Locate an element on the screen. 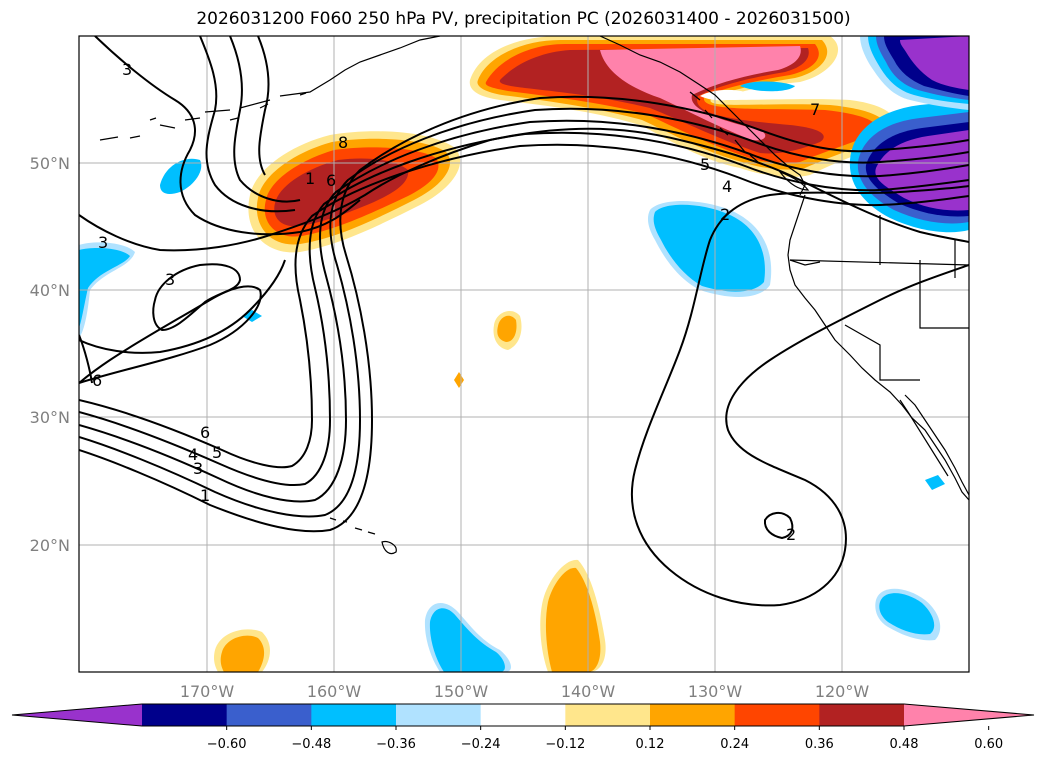  colorbar-tick-label: −0.36 is located at coordinates (396, 744).